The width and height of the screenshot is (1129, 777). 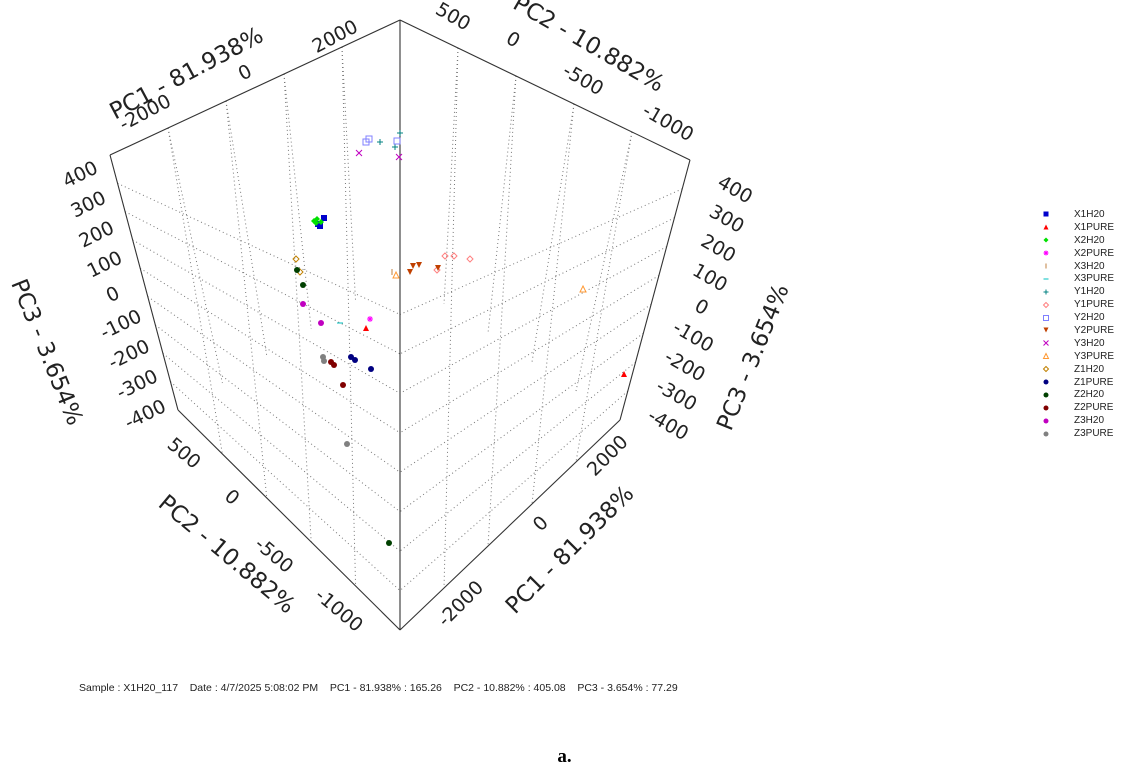 I want to click on legend-label: X2H20, so click(x=1089, y=240).